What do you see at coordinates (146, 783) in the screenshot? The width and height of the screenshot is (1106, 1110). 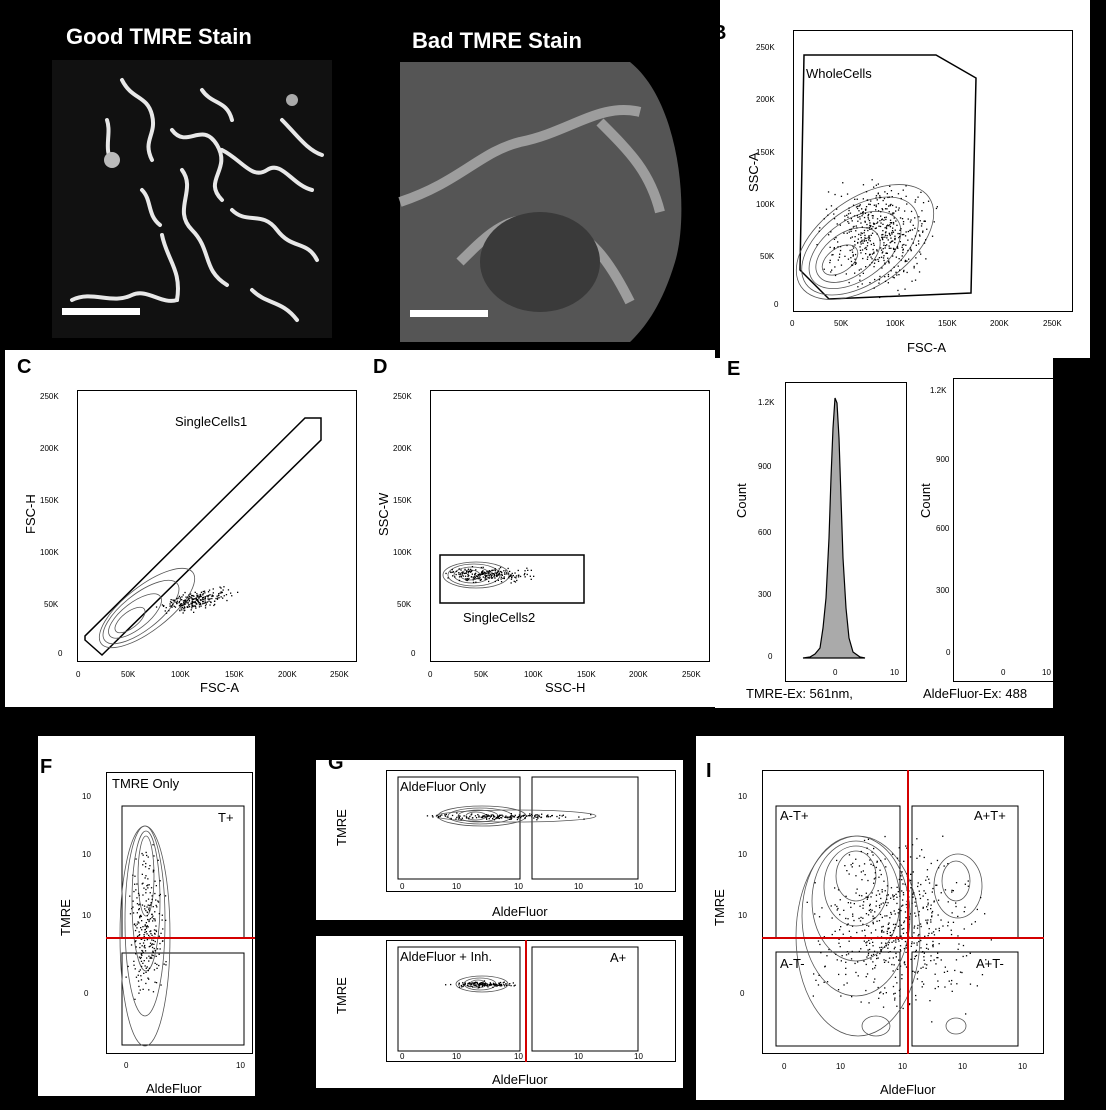 I see `panel-f-title: TMRE Only` at bounding box center [146, 783].